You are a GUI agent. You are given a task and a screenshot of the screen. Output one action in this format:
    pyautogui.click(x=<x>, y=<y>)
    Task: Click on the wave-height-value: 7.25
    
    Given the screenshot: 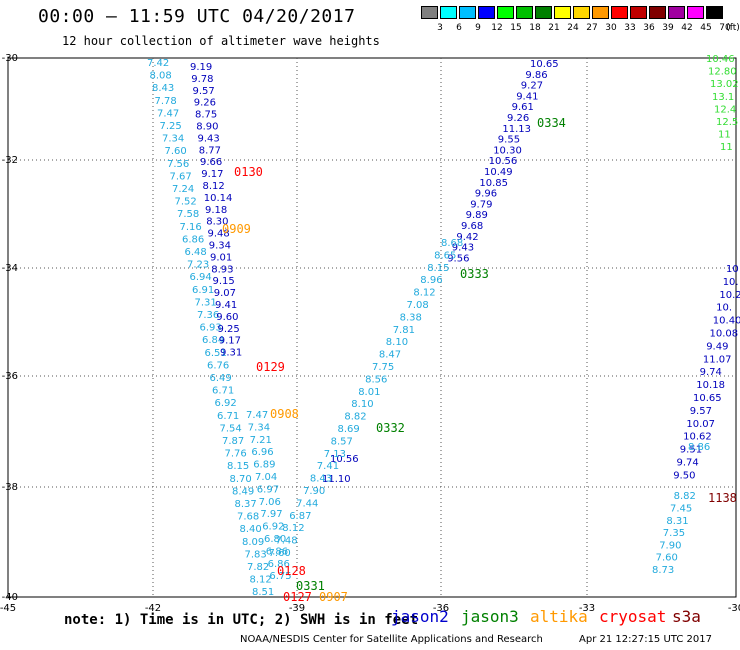 What is the action you would take?
    pyautogui.click(x=171, y=126)
    